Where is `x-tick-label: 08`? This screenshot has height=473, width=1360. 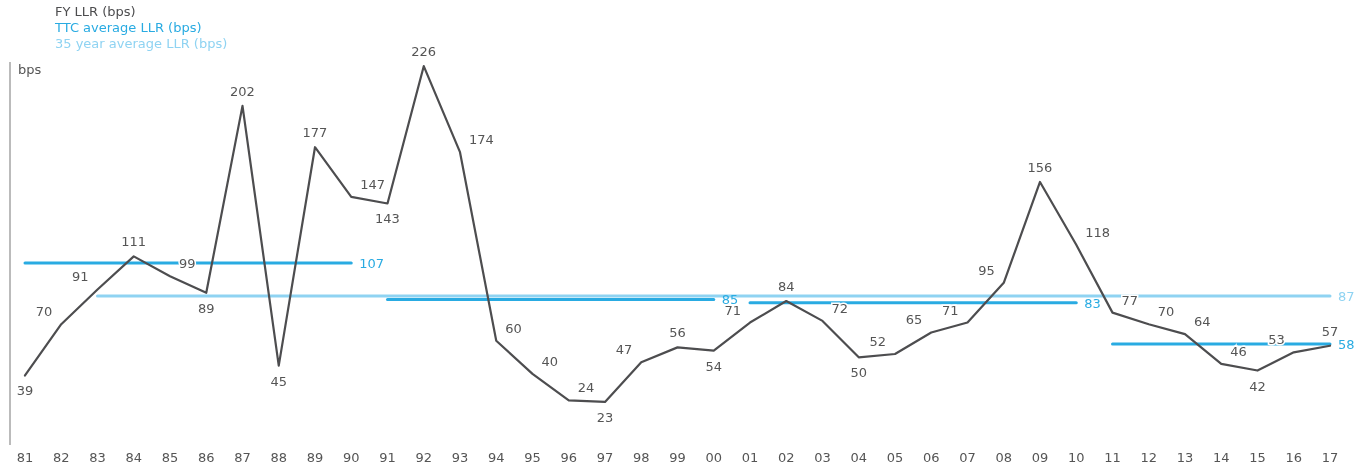
x-tick-label: 08 is located at coordinates (1004, 457).